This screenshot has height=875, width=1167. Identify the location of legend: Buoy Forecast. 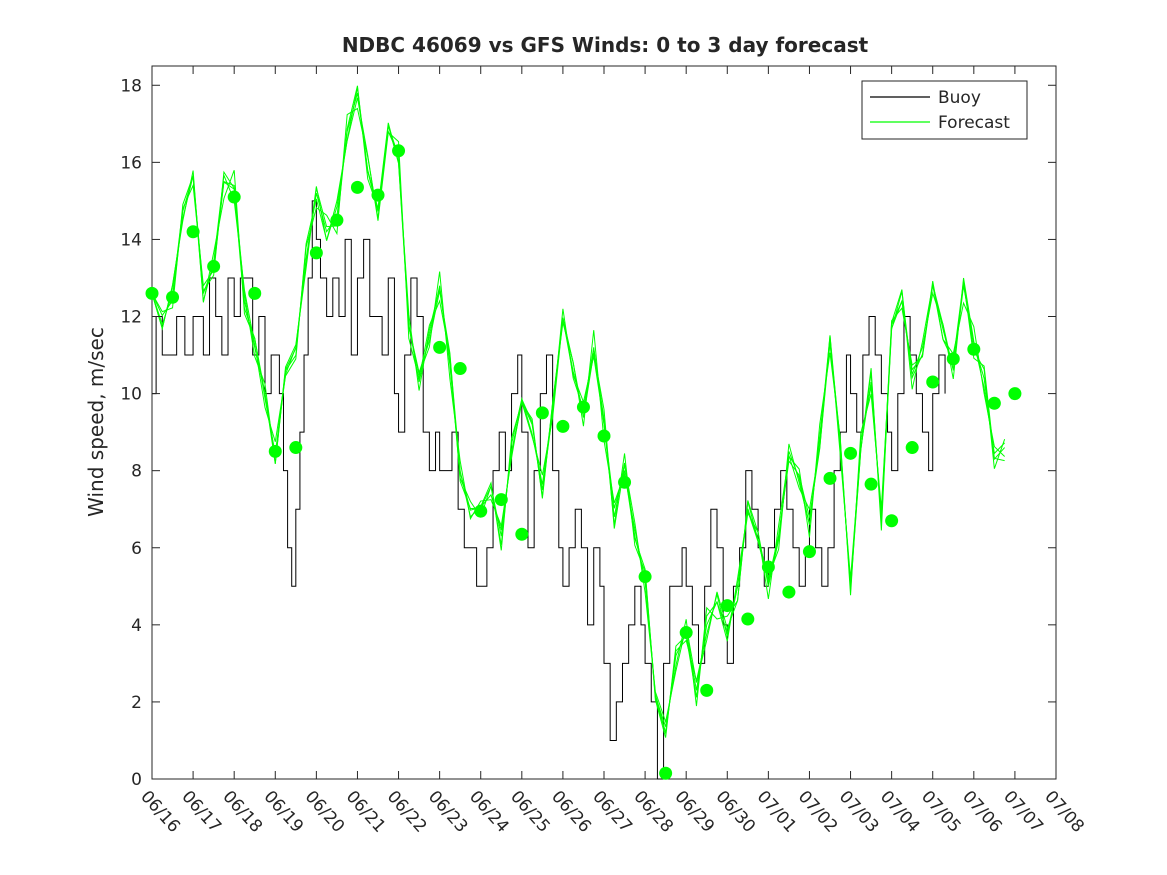
(944, 110).